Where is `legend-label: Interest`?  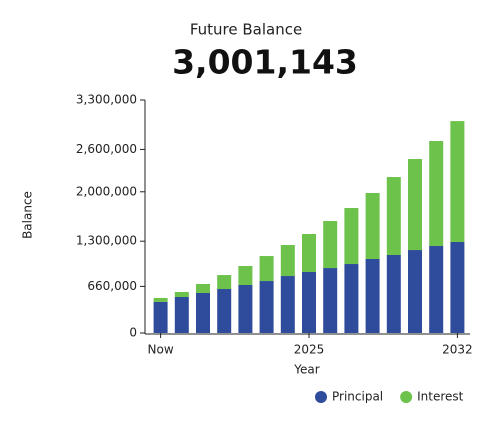 legend-label: Interest is located at coordinates (440, 397).